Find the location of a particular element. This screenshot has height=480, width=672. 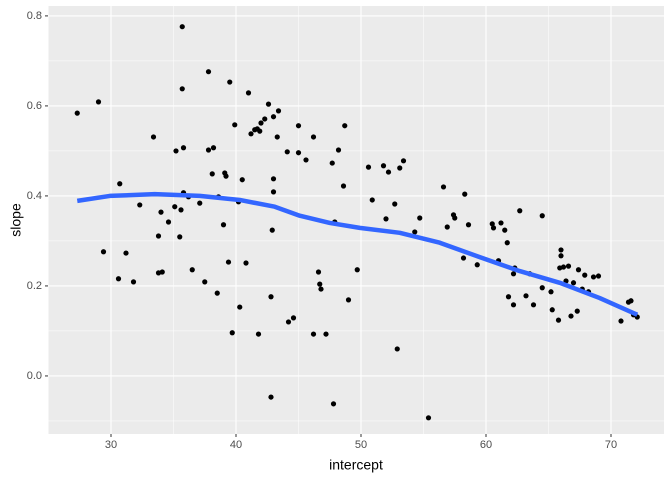

x-tick-label: 50 is located at coordinates (361, 445).